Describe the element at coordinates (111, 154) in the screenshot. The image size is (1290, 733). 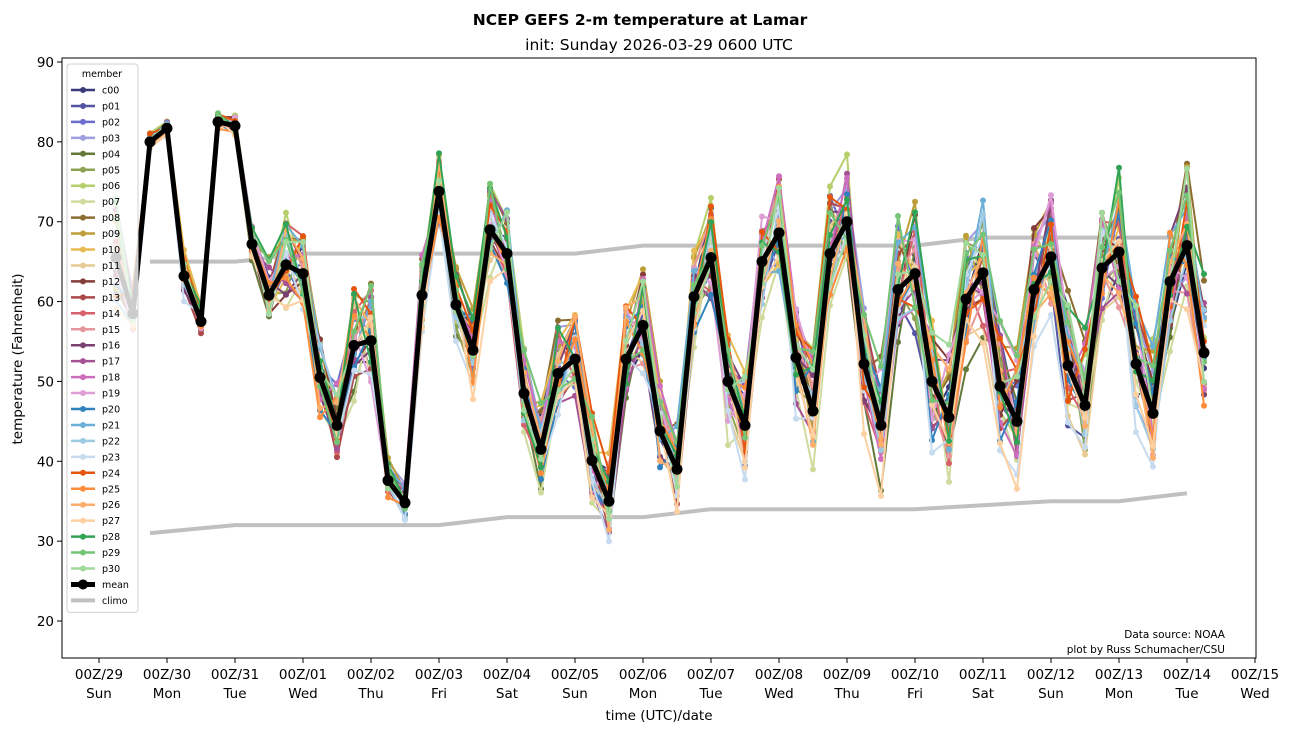
I see `legend-label: p04` at that location.